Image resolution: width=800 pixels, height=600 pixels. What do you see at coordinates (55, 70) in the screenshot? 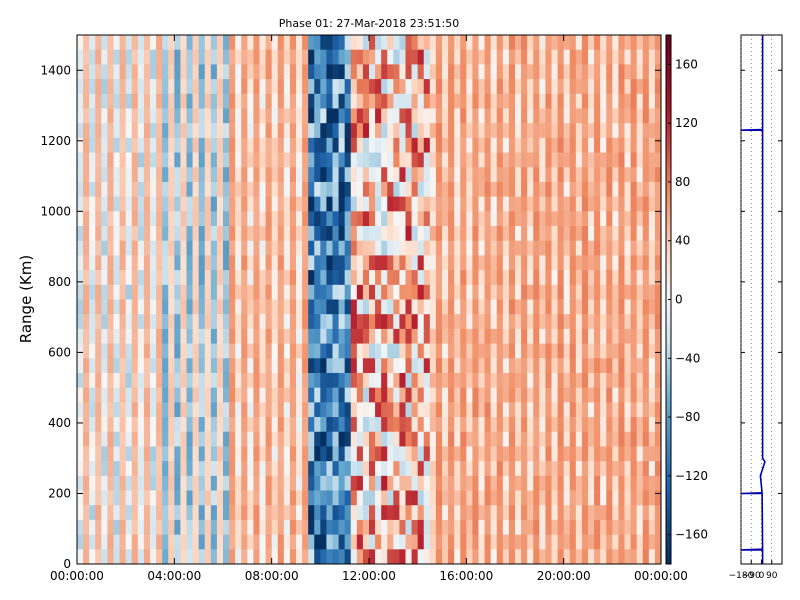
I see `y-tick-label: 1400` at bounding box center [55, 70].